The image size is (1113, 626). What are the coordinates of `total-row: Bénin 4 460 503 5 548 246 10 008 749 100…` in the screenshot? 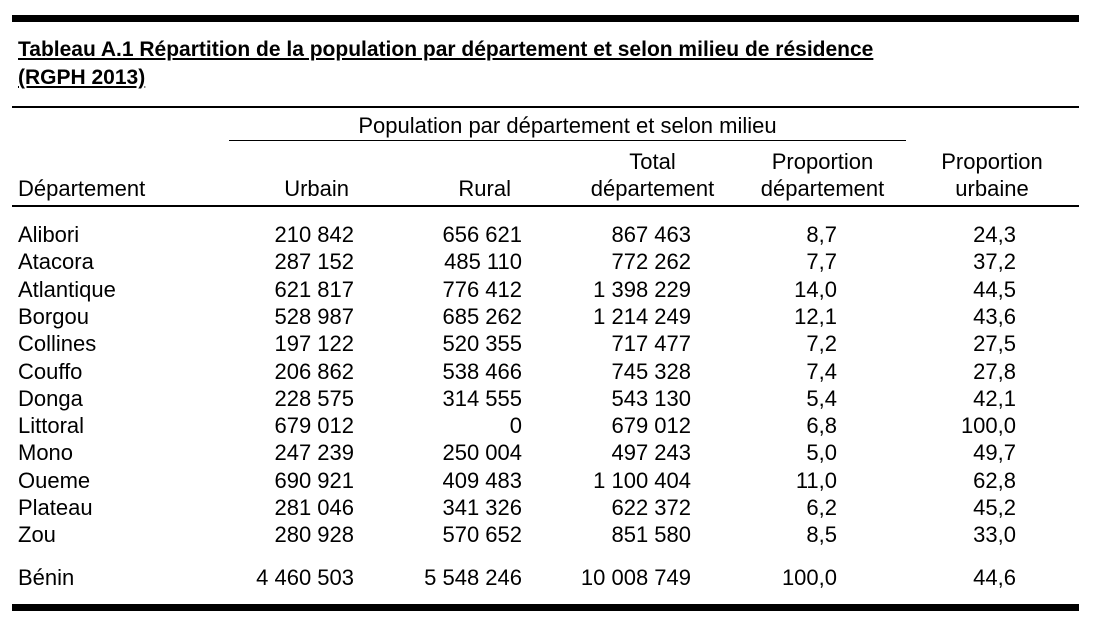 It's located at (556, 577).